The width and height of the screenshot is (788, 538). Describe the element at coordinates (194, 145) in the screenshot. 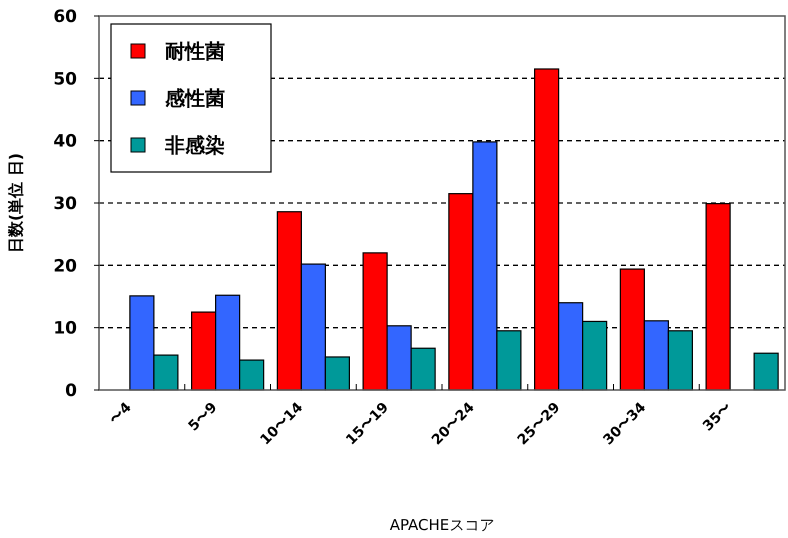

I see `legend-label: 非感染` at that location.